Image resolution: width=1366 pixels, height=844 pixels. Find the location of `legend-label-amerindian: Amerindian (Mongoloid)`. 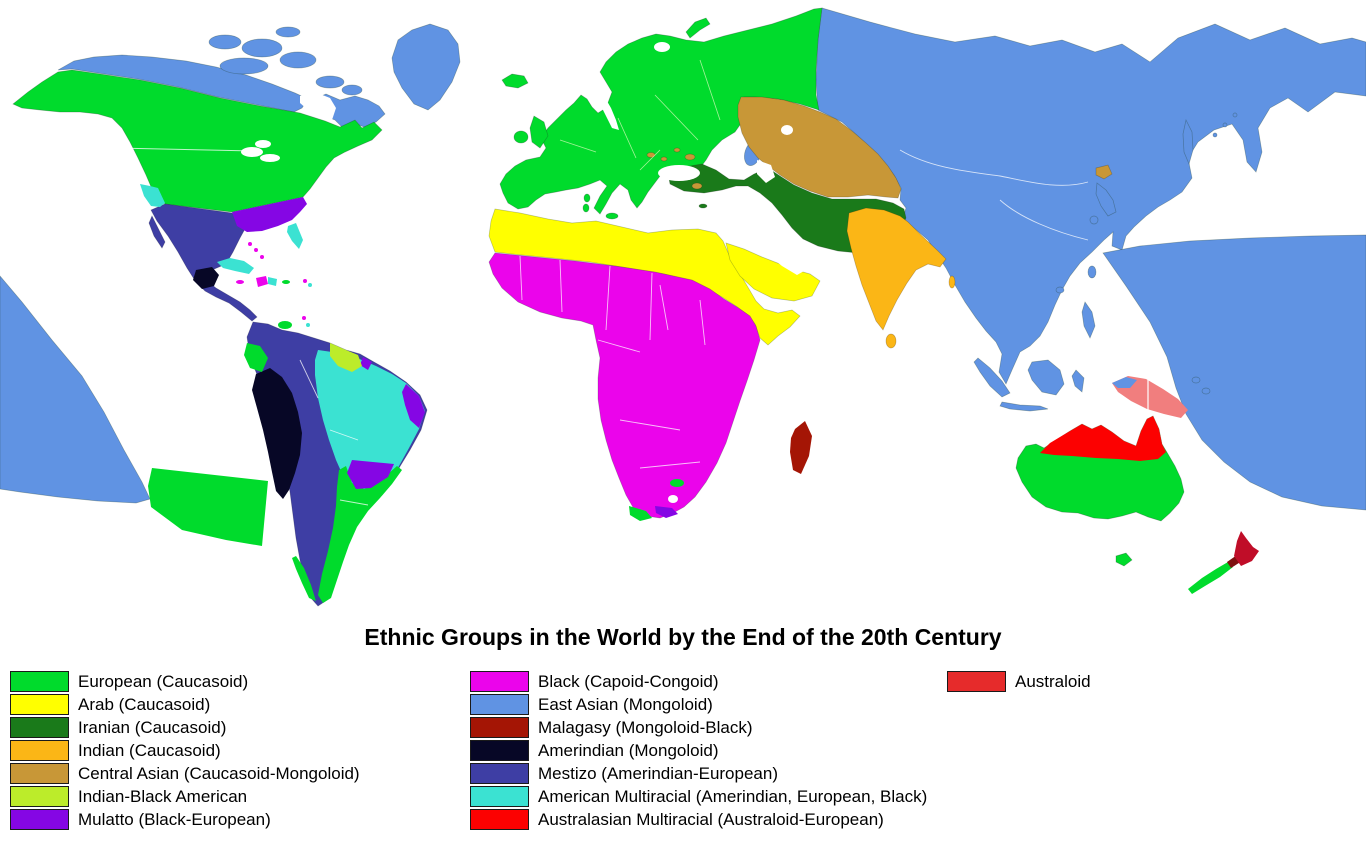

legend-label-amerindian: Amerindian (Mongoloid) is located at coordinates (628, 750).